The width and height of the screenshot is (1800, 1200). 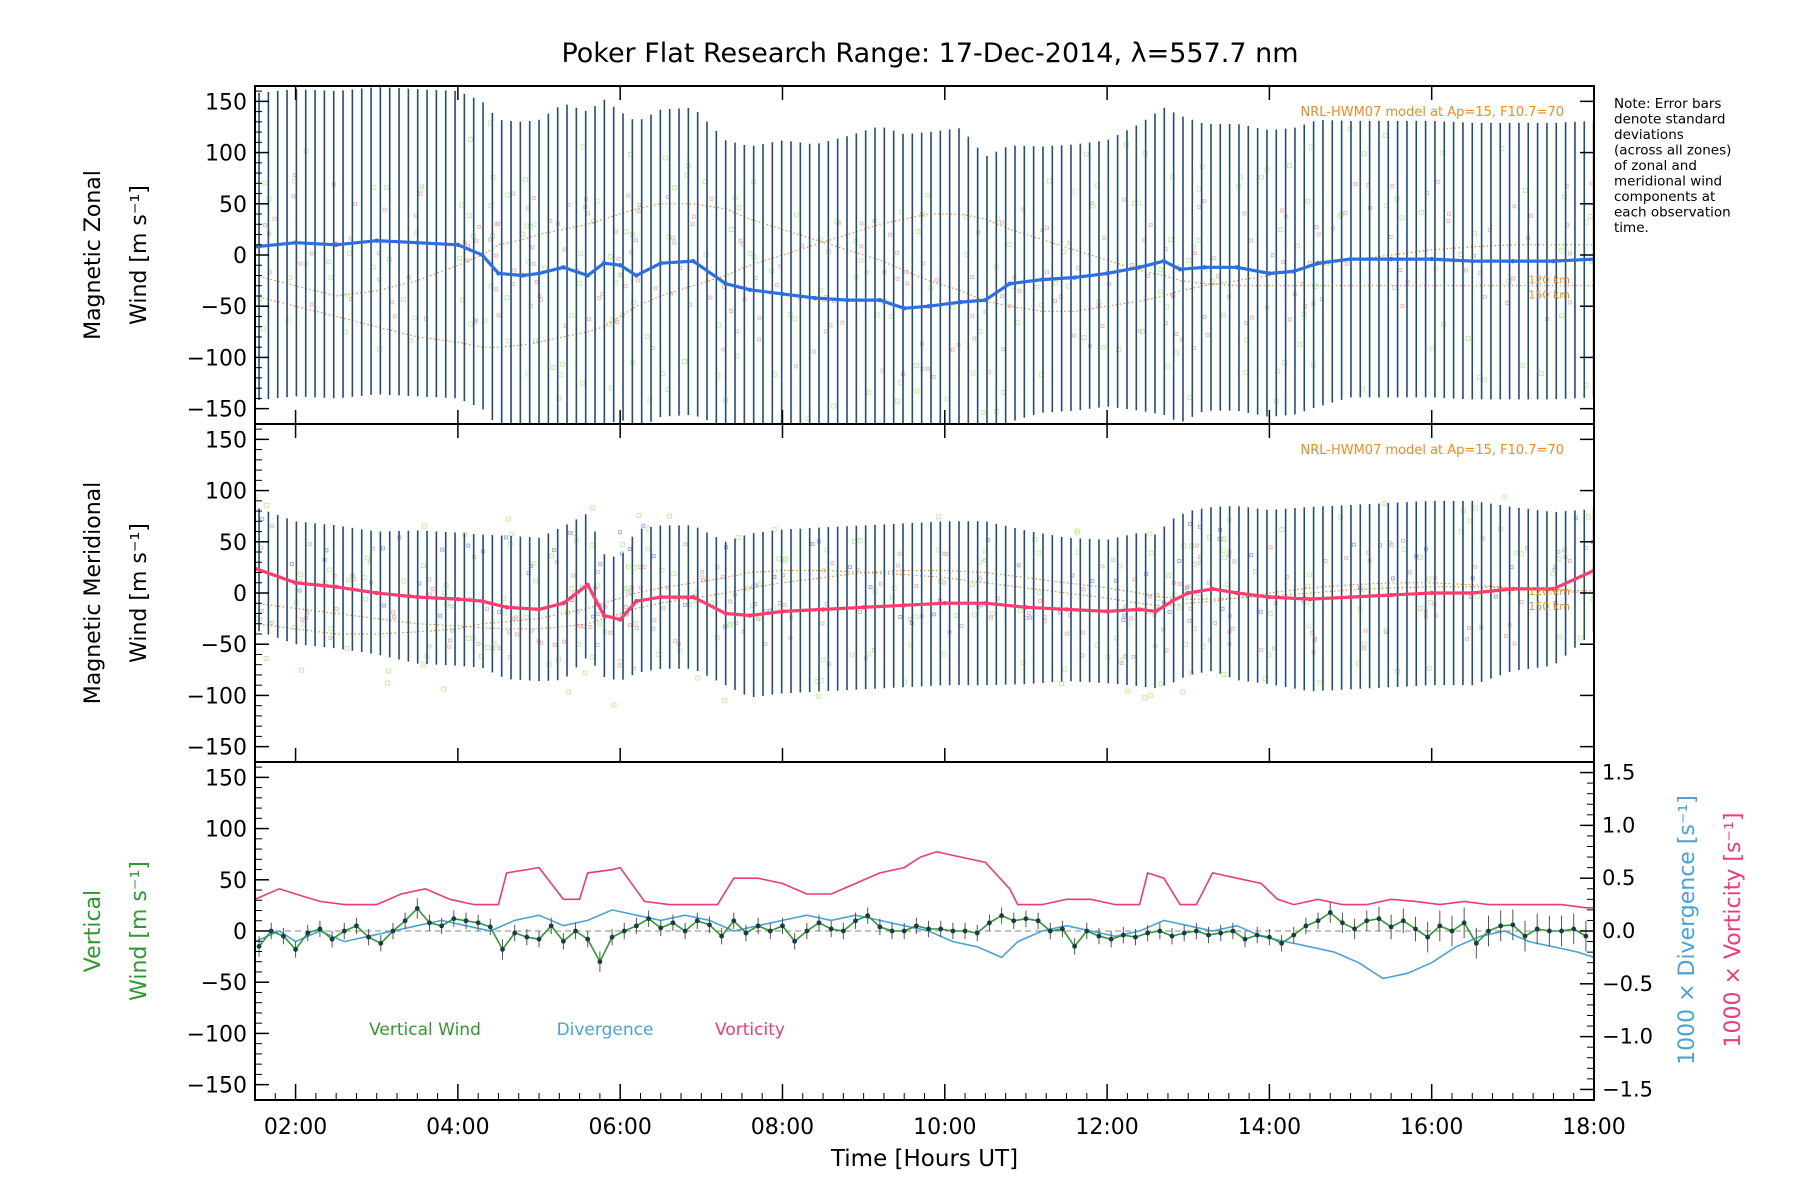 What do you see at coordinates (1687, 930) in the screenshot?
I see `y2-label-divergence: 1000 × Divergence [s⁻¹]` at bounding box center [1687, 930].